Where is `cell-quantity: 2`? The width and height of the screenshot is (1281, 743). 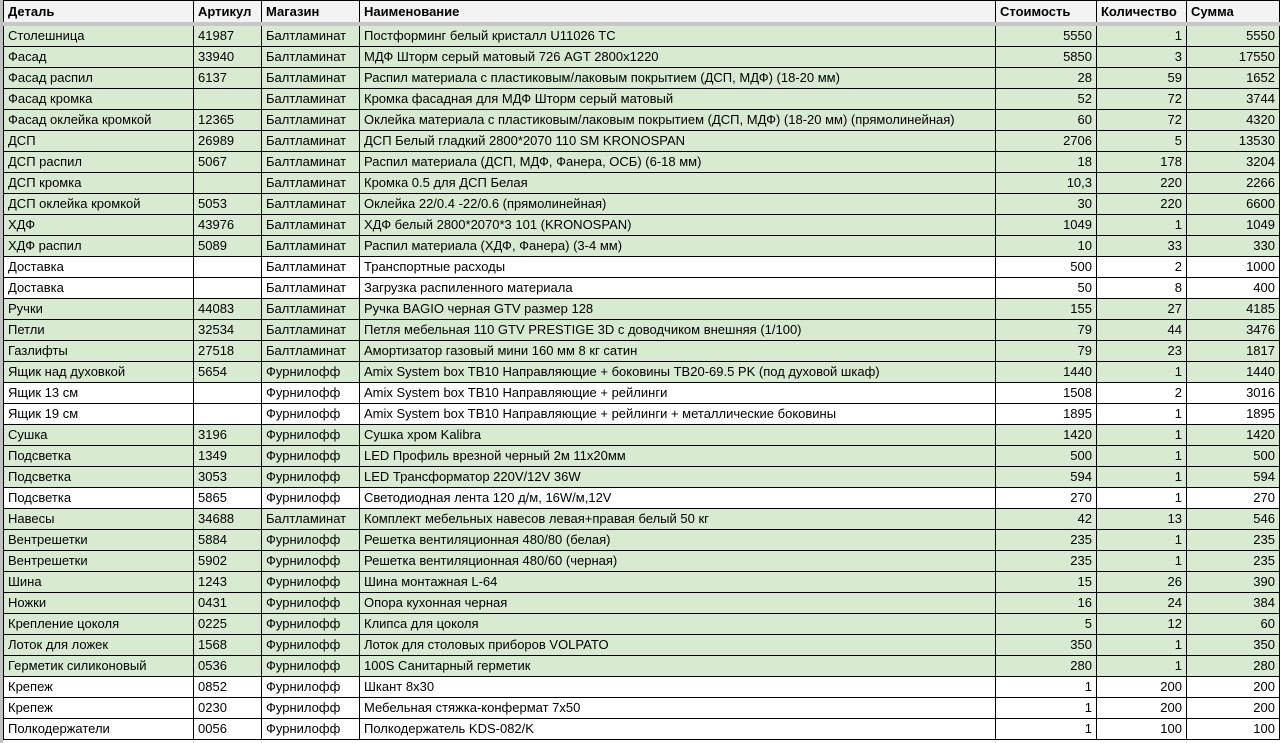 cell-quantity: 2 is located at coordinates (1141, 393).